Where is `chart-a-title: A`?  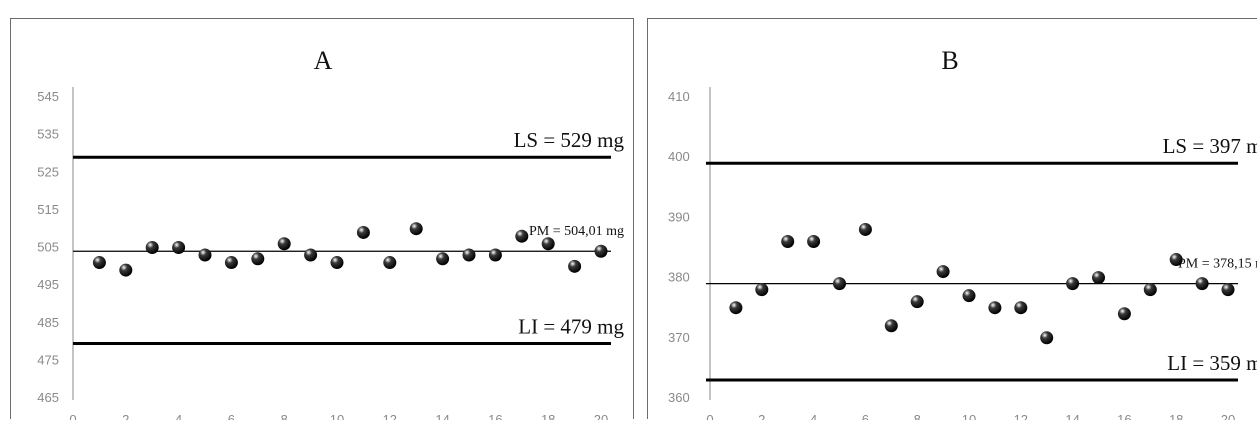
chart-a-title: A is located at coordinates (323, 60).